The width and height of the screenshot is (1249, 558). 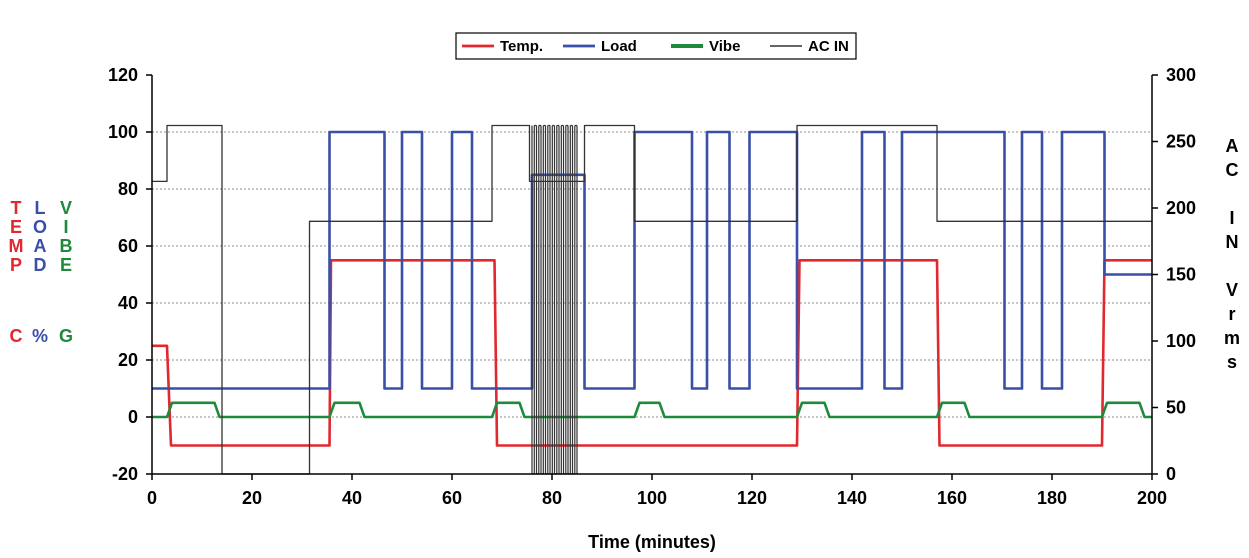 I want to click on left-axis-label-letter: I, so click(x=65, y=227).